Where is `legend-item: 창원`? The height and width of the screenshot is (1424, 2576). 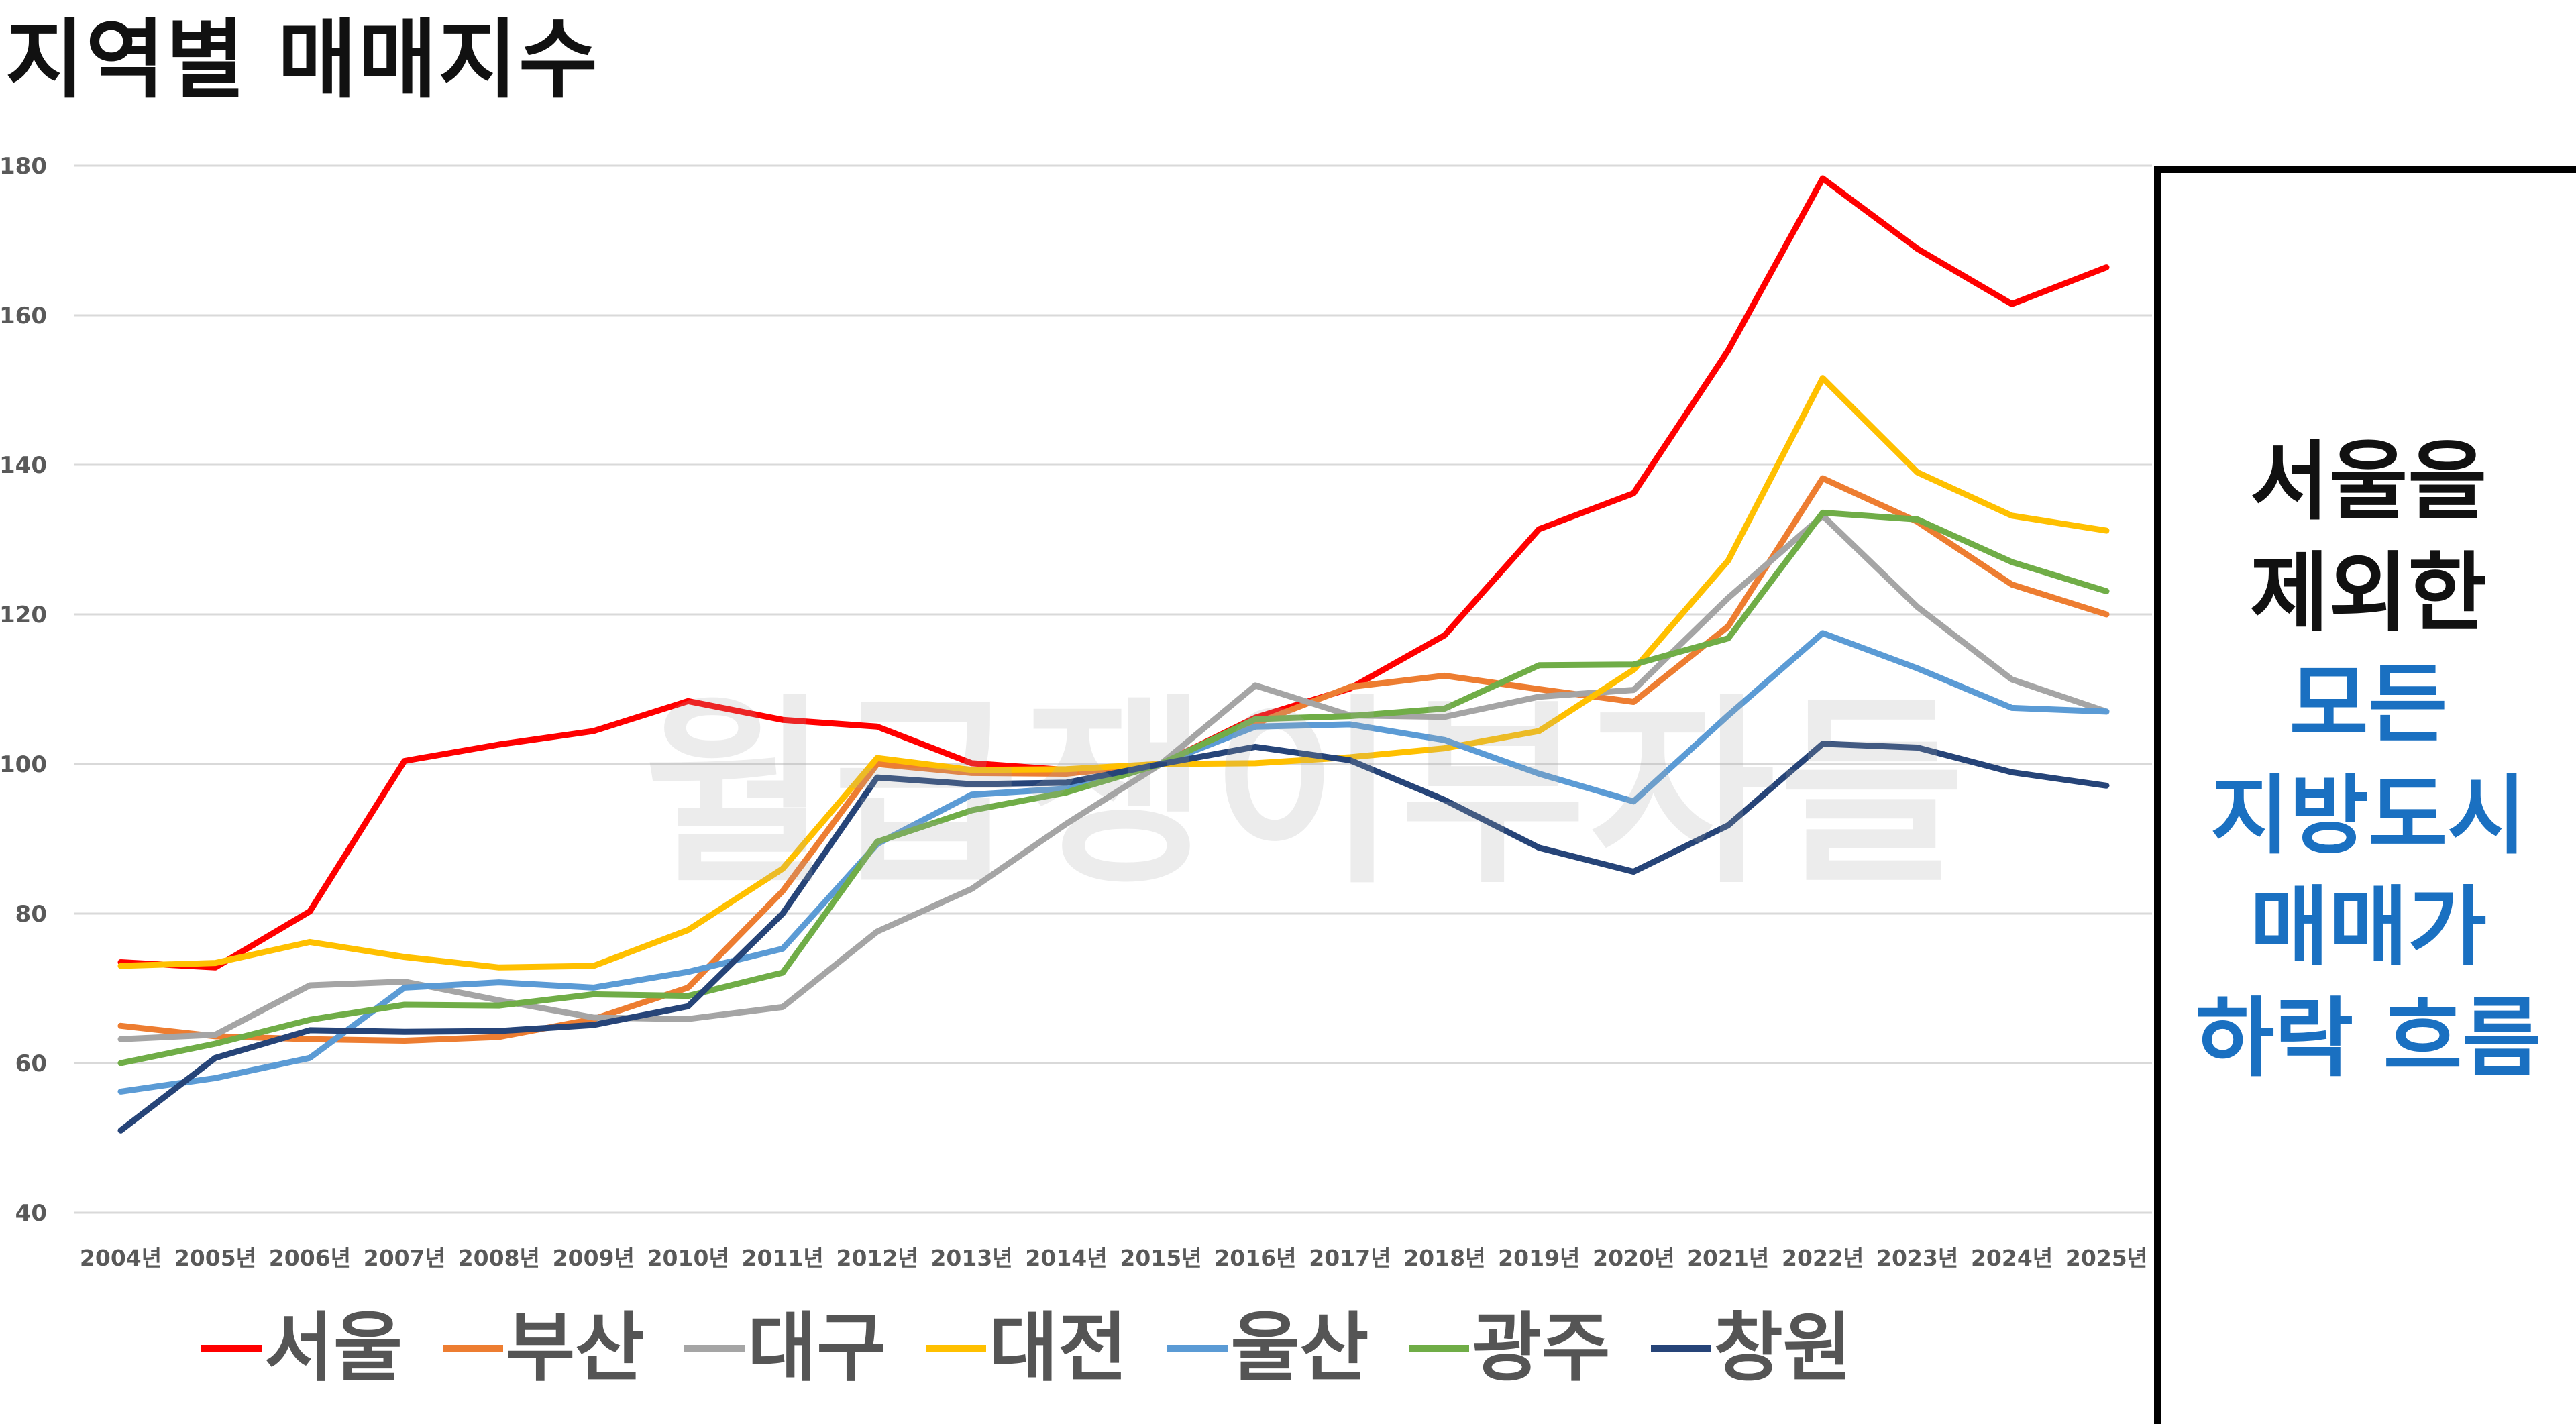
legend-item: 창원 is located at coordinates (1751, 1348).